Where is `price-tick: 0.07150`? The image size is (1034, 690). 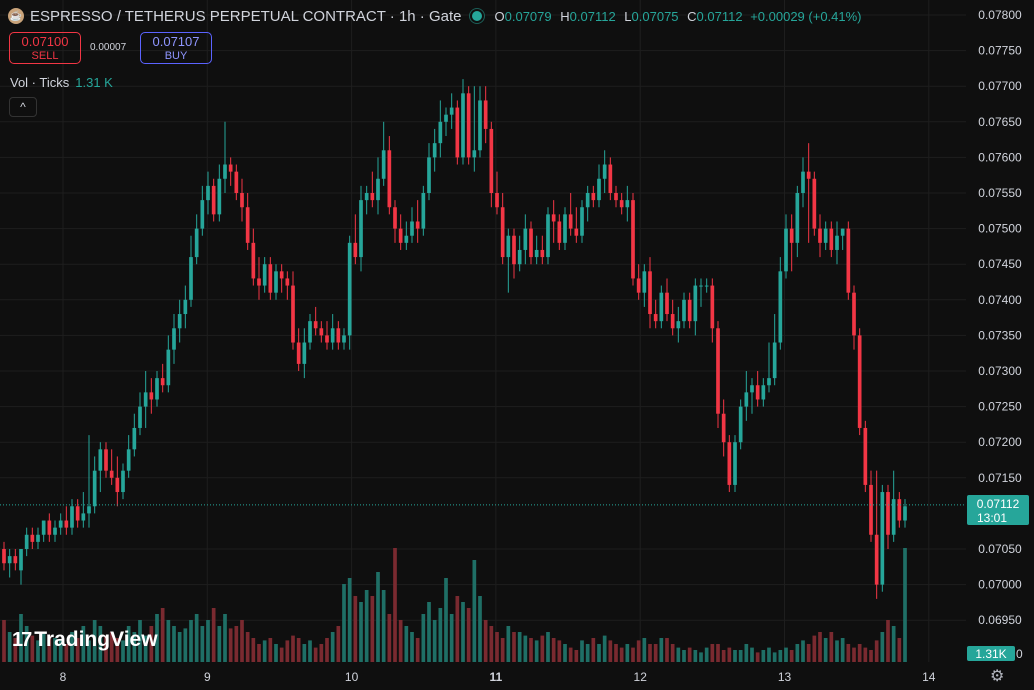
price-tick: 0.07150 is located at coordinates (1000, 478).